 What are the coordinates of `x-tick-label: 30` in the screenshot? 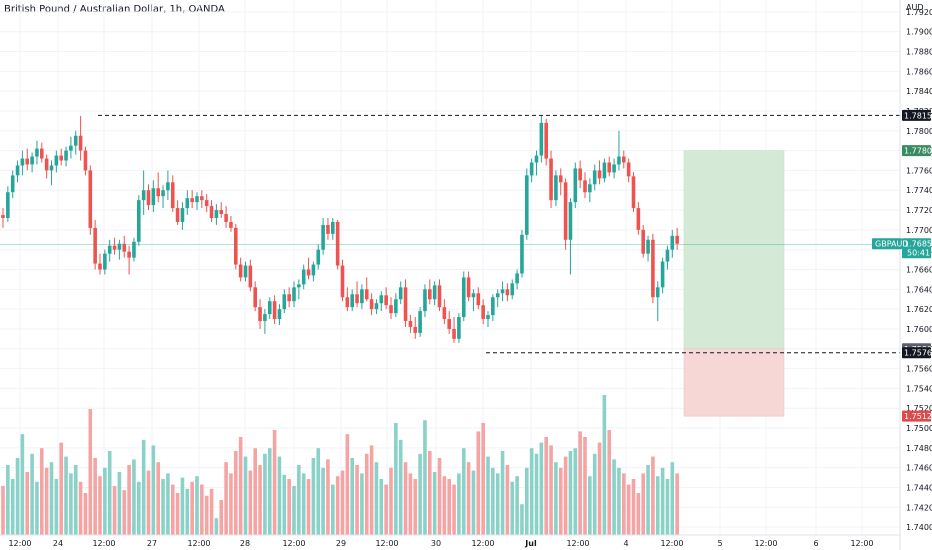 It's located at (436, 543).